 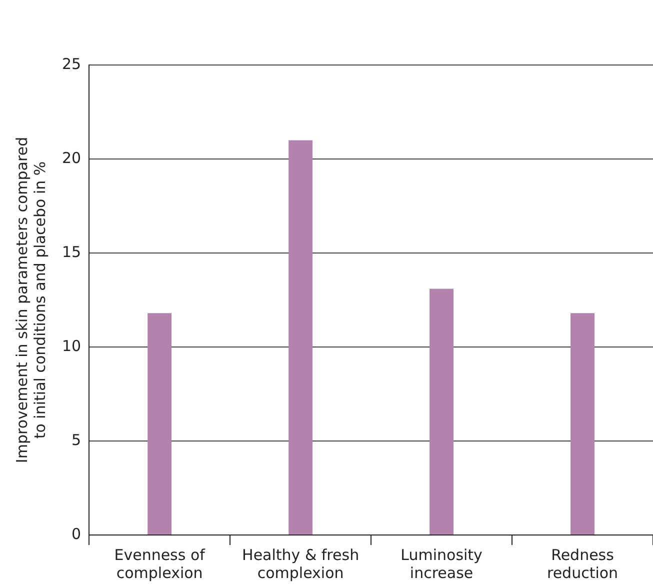 I want to click on y-tick-label: 20, so click(x=72, y=157).